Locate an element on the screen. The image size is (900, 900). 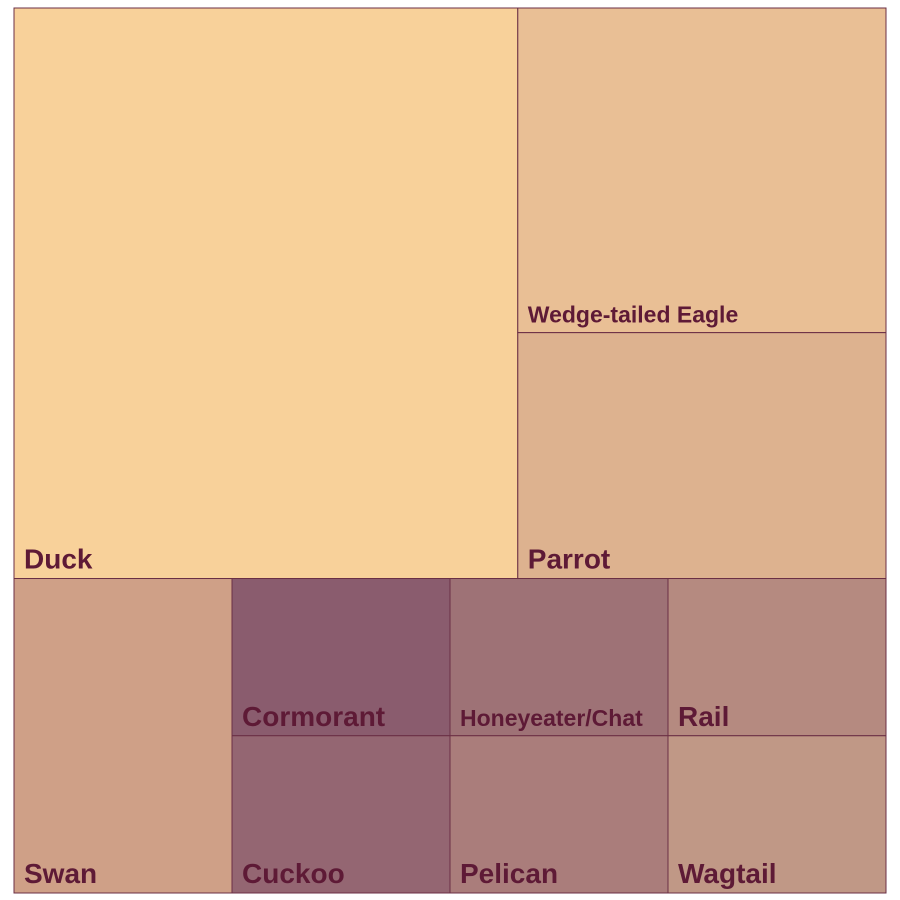
tile-label-honeyeater-chat: Honeyeater/Chat is located at coordinates (551, 718).